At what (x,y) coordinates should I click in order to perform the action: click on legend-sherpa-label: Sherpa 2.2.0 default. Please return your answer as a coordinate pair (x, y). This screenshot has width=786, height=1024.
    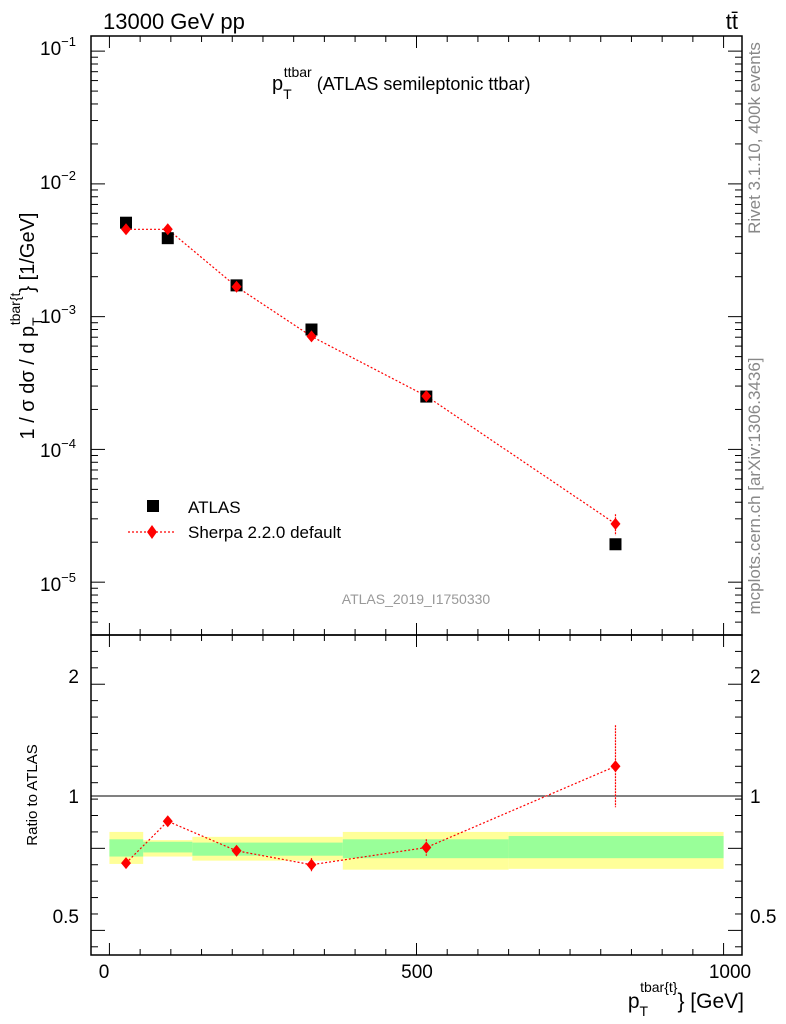
    Looking at the image, I should click on (264, 532).